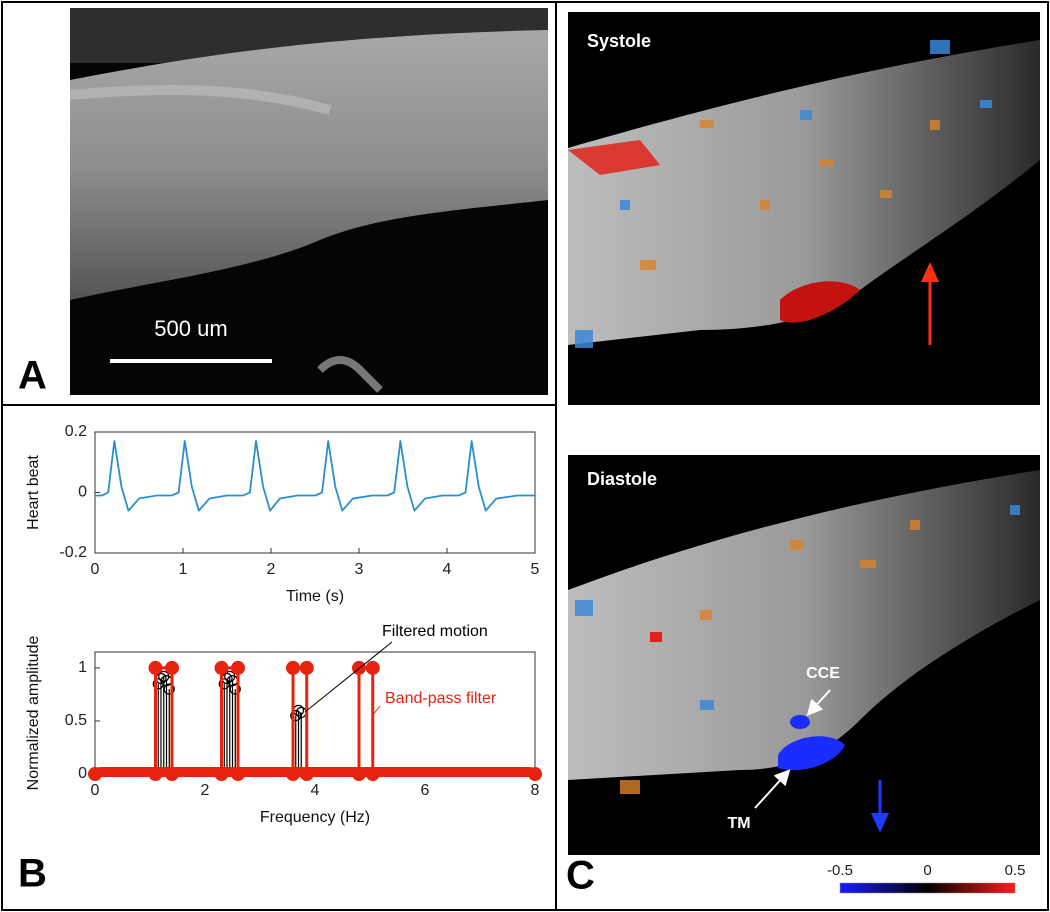 The image size is (1050, 912). Describe the element at coordinates (315, 476) in the screenshot. I see `data-line` at that location.